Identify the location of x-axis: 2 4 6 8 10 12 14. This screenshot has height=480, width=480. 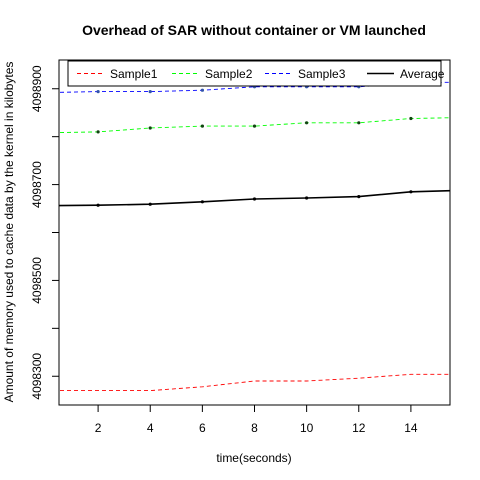
(256, 420).